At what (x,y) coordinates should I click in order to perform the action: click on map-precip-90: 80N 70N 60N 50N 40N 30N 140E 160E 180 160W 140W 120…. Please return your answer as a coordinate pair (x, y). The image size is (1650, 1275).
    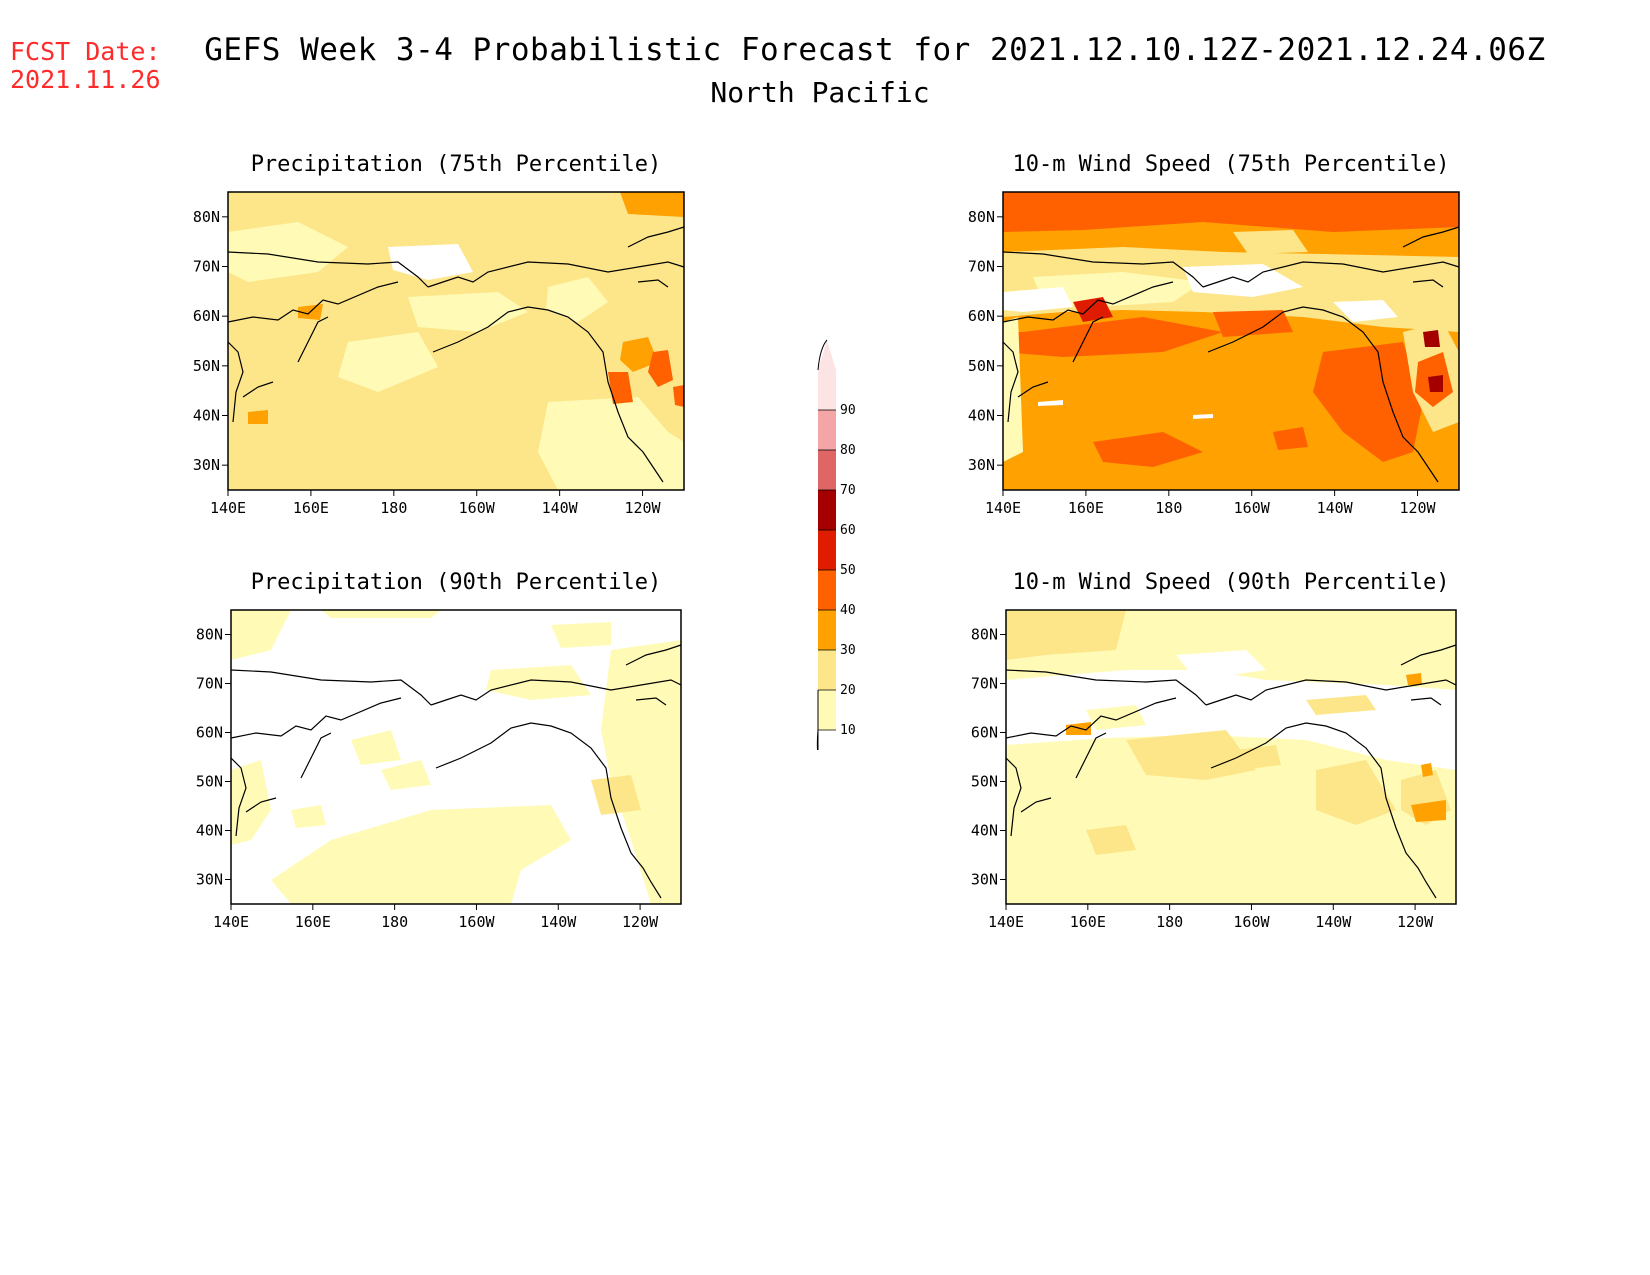
    Looking at the image, I should click on (439, 770).